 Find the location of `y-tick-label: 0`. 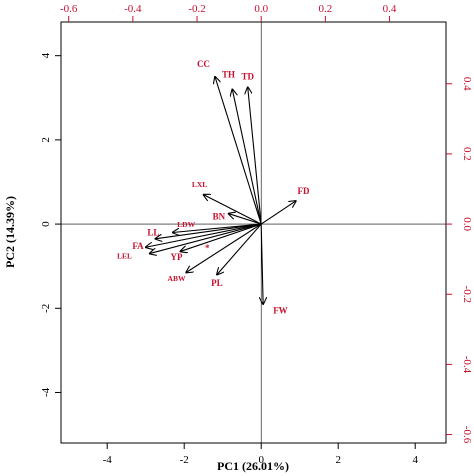

y-tick-label: 0 is located at coordinates (46, 224).